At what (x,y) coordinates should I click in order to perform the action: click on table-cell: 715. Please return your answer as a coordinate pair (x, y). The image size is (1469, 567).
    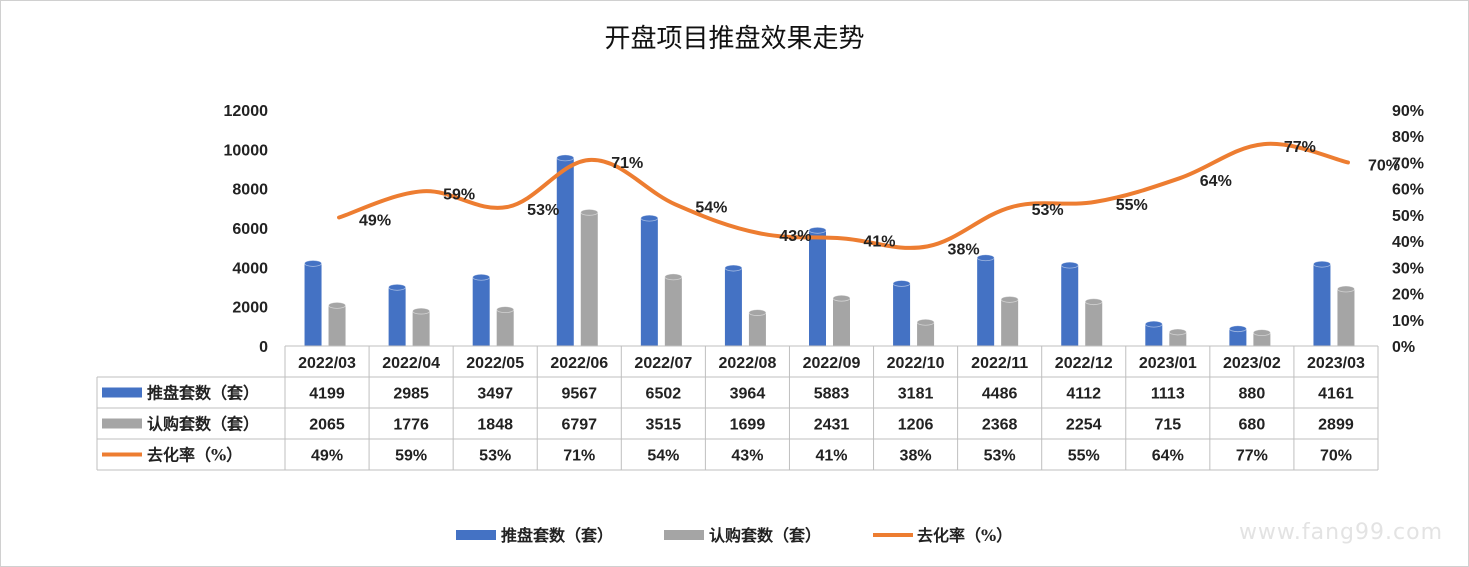
    Looking at the image, I should click on (1167, 425).